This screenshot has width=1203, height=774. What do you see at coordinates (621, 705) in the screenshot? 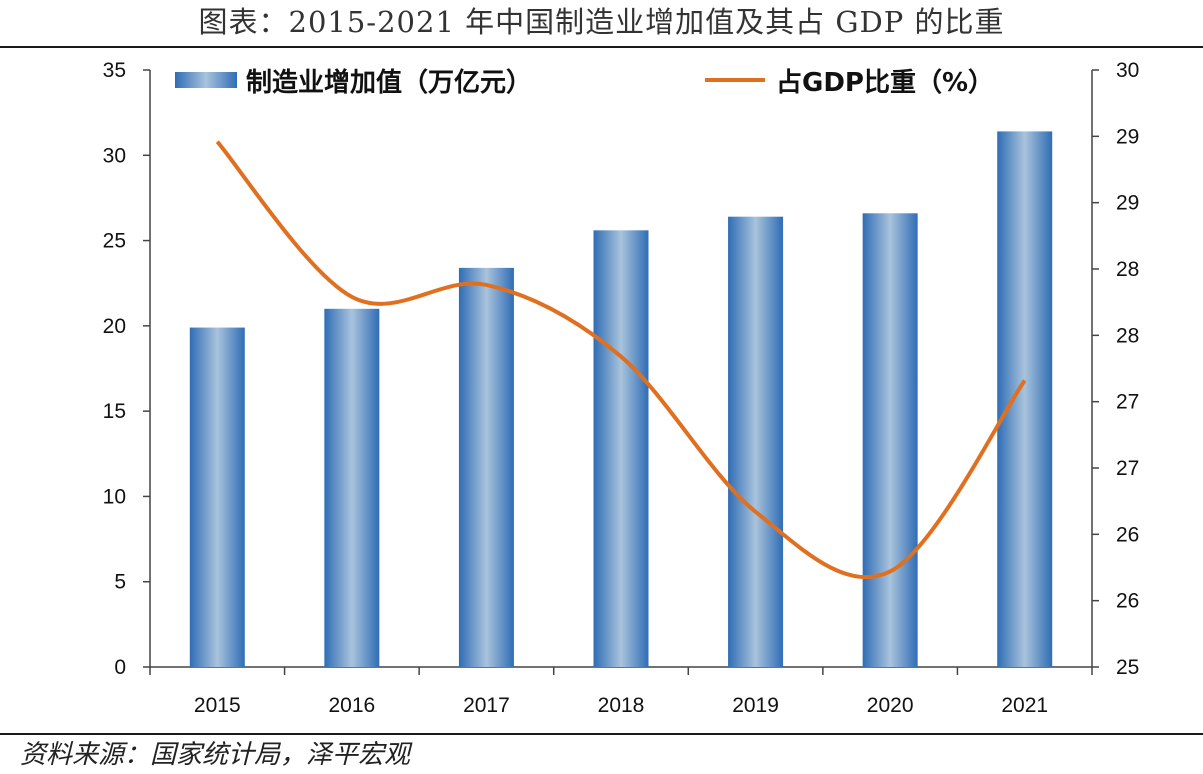
I see `x-tick-label: 2018` at bounding box center [621, 705].